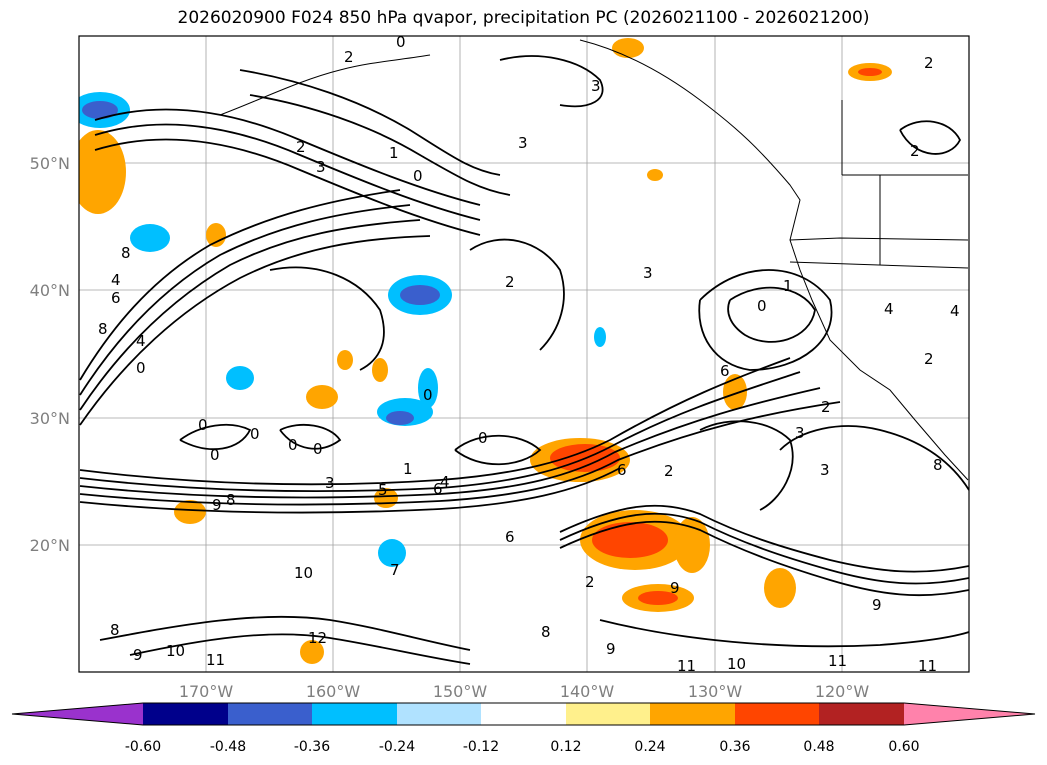  Describe the element at coordinates (143, 747) in the screenshot. I see `colorbar-tick-label: -0.60` at that location.